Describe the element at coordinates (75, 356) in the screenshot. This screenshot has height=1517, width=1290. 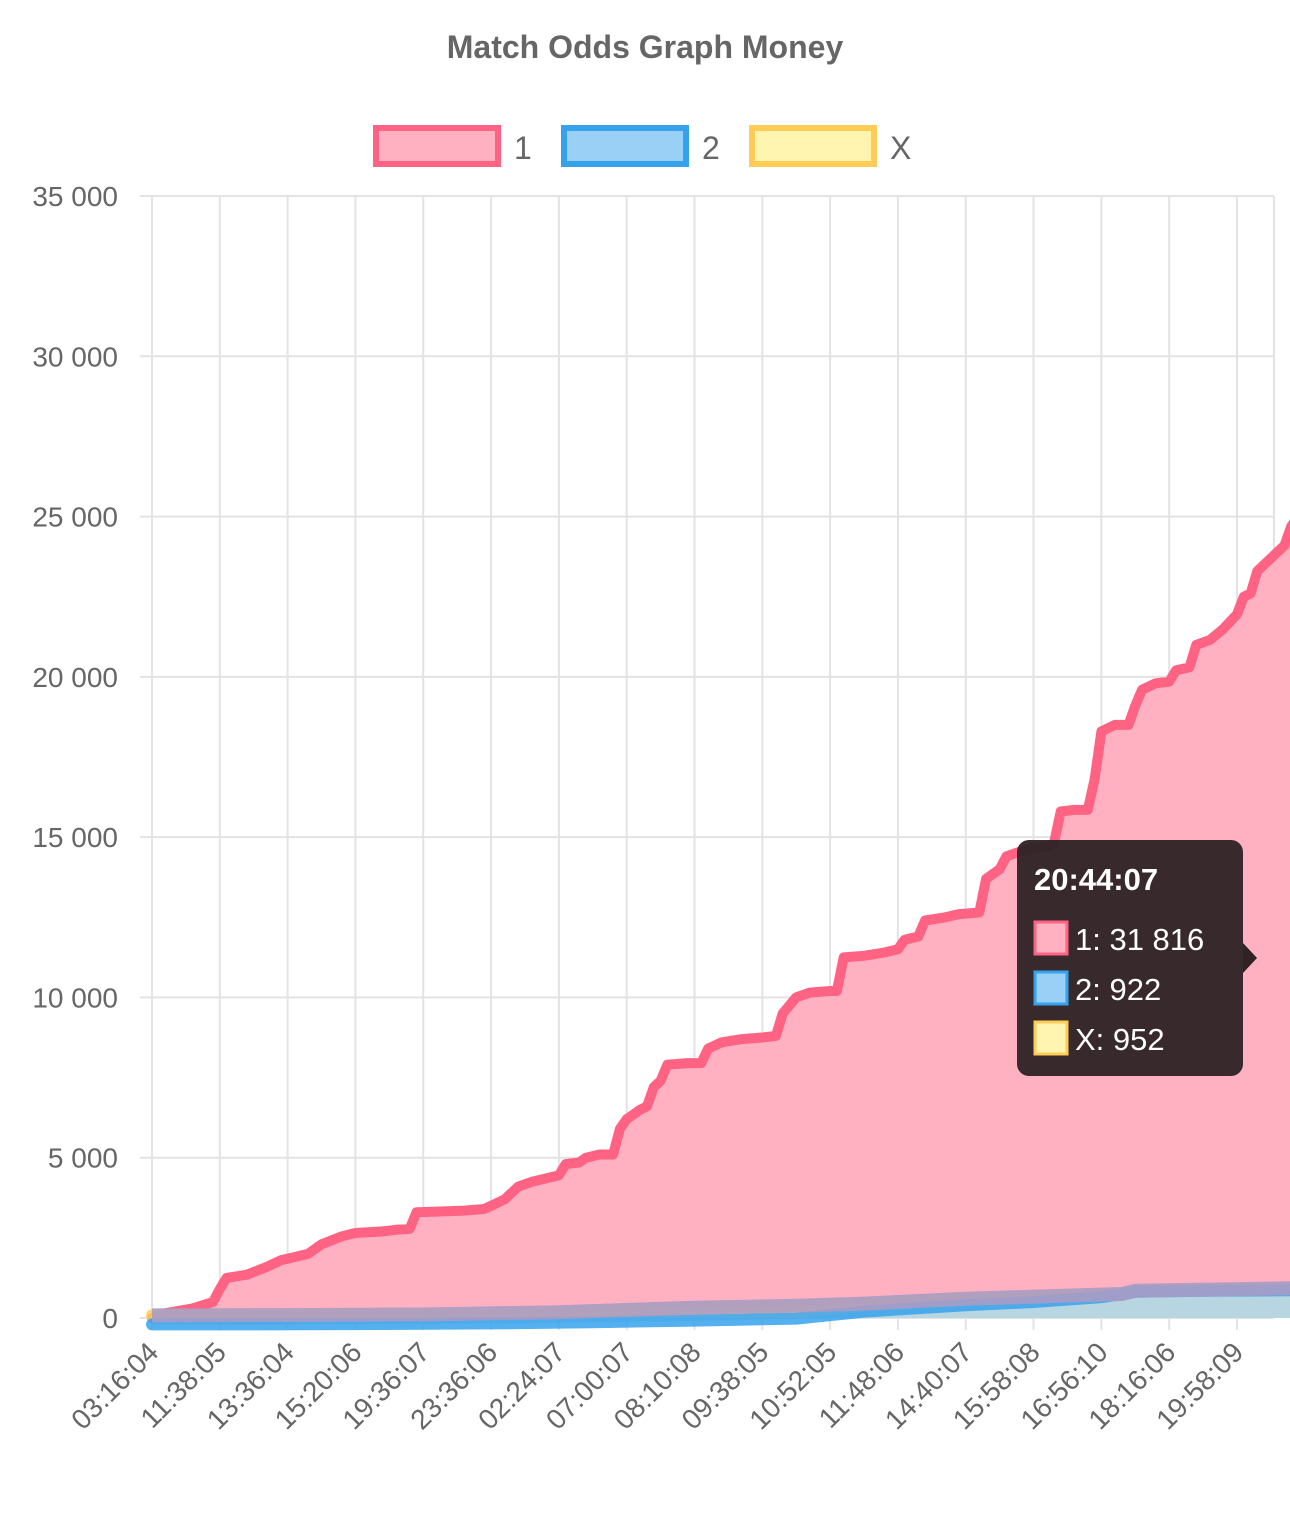
I see `y-tick-label: 30 000` at that location.